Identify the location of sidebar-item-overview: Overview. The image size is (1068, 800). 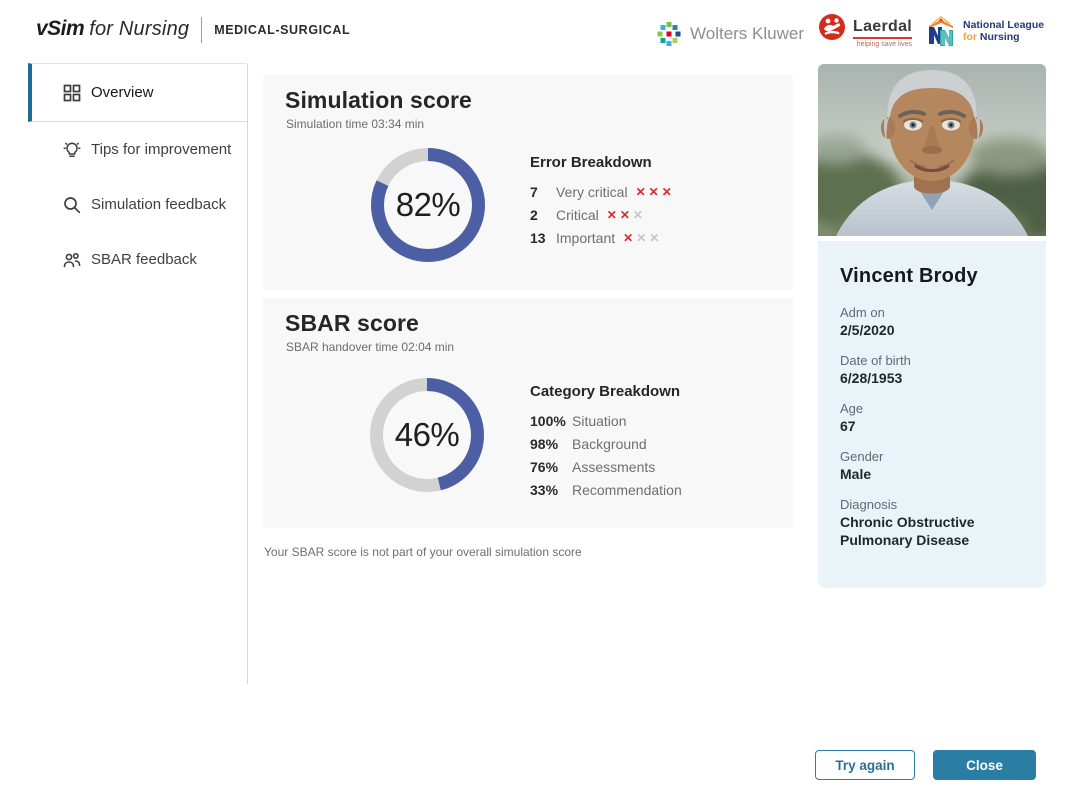
(137, 92).